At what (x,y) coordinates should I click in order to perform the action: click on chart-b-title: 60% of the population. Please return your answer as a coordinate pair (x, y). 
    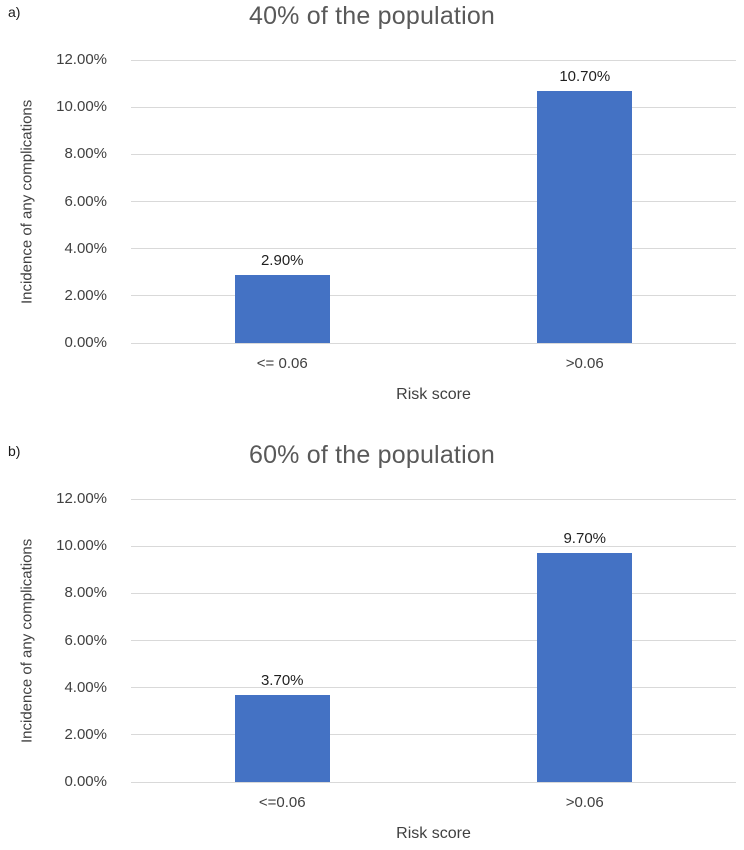
    Looking at the image, I should click on (372, 455).